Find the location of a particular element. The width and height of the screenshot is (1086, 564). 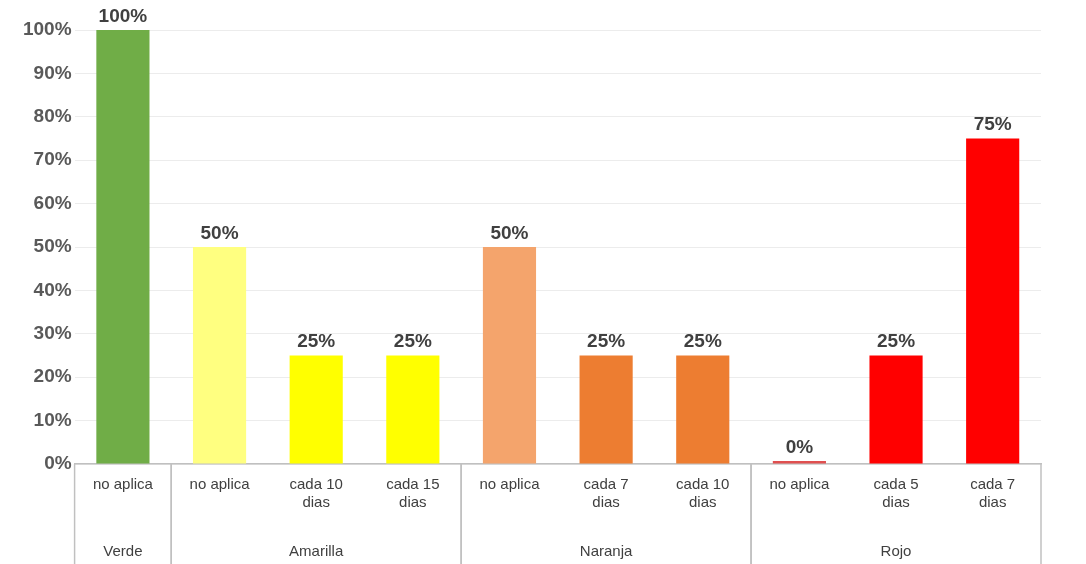

y-tick-label: 80% is located at coordinates (52, 116).